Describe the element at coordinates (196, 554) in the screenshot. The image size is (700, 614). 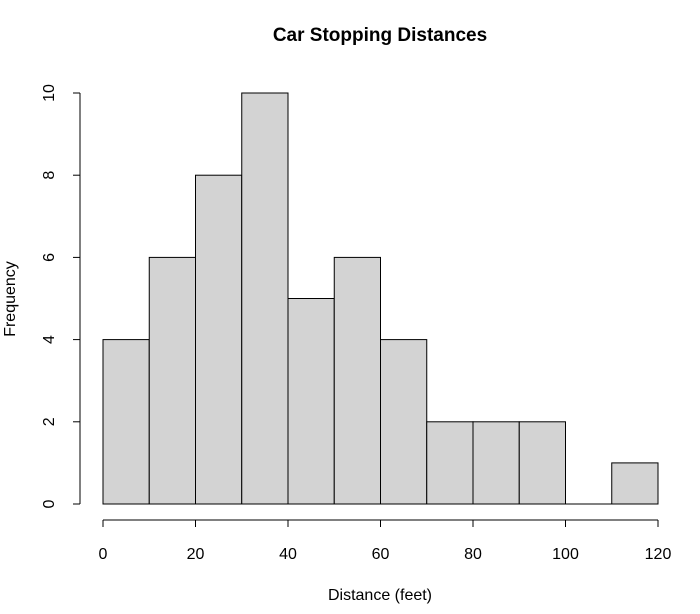
I see `x-tick-label: 20` at that location.